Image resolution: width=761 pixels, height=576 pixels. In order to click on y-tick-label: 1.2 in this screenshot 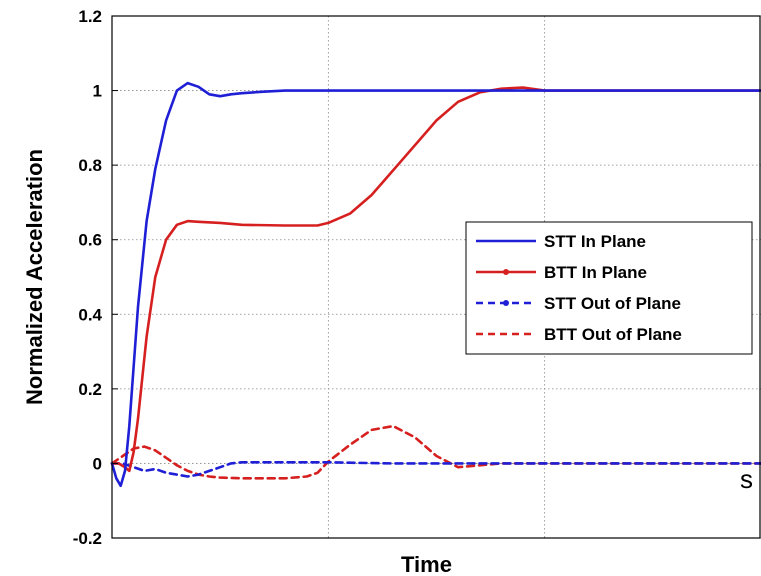, I will do `click(90, 16)`.